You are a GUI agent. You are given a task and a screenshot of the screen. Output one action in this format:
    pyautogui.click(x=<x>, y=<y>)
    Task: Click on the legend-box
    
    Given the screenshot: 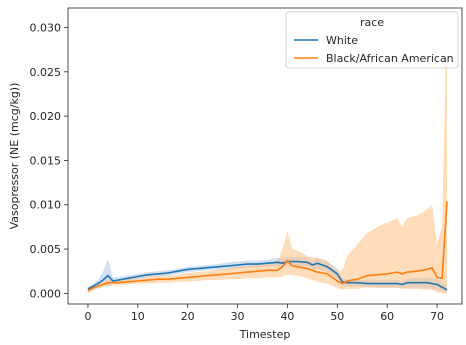 What is the action you would take?
    pyautogui.click(x=372, y=40)
    